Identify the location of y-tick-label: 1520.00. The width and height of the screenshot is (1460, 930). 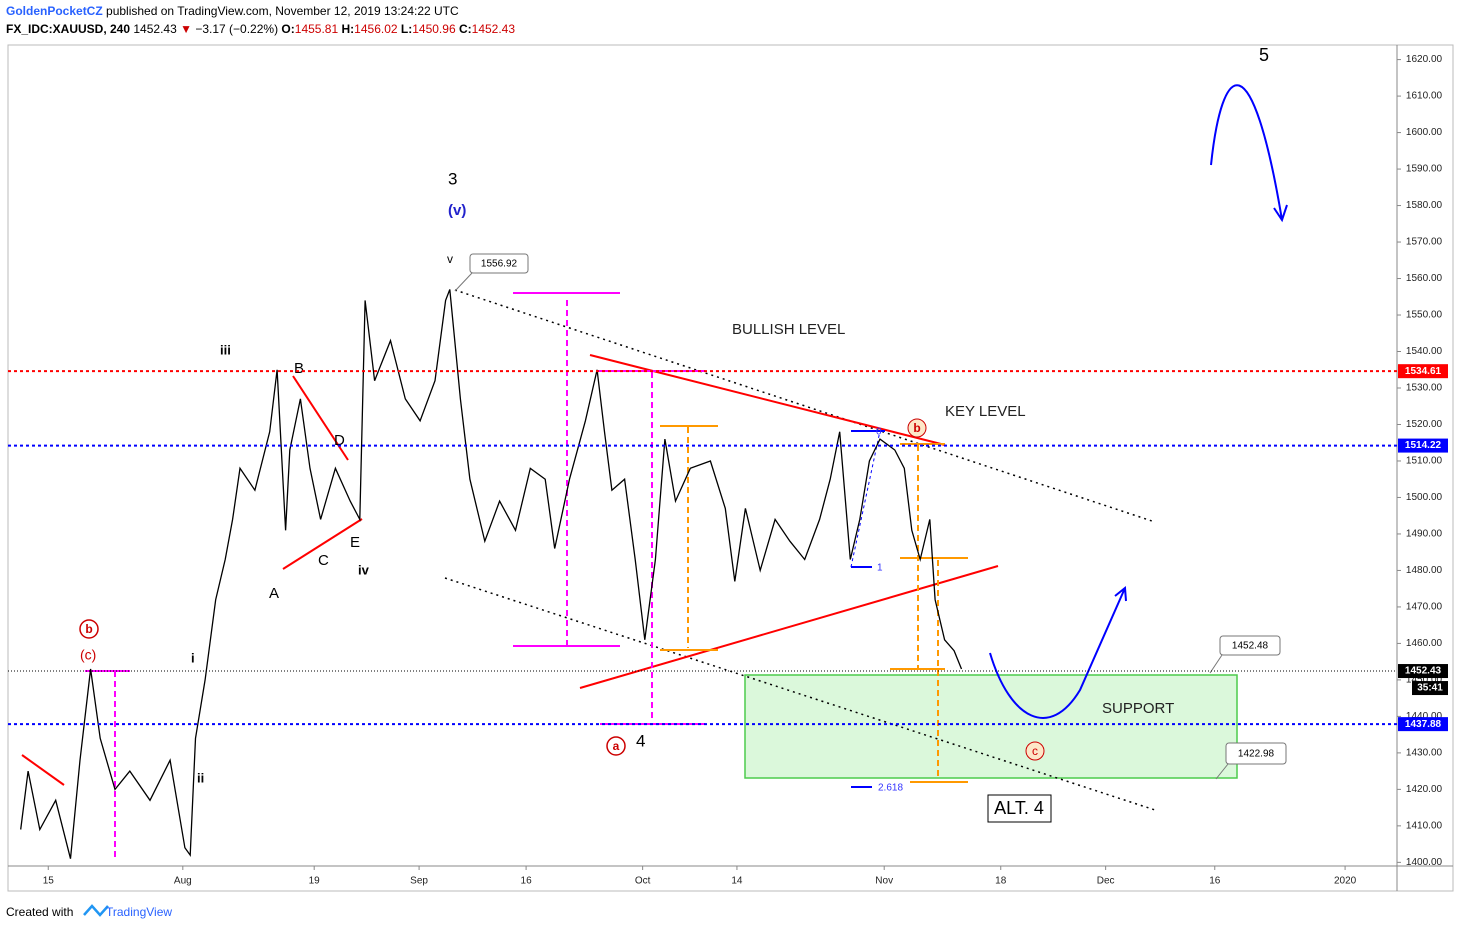
(1424, 424).